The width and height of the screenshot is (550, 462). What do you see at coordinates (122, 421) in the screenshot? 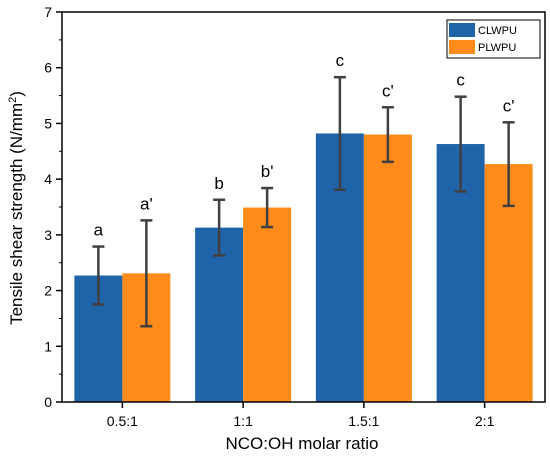
I see `x-tick-label-0: 0.5:1` at bounding box center [122, 421].